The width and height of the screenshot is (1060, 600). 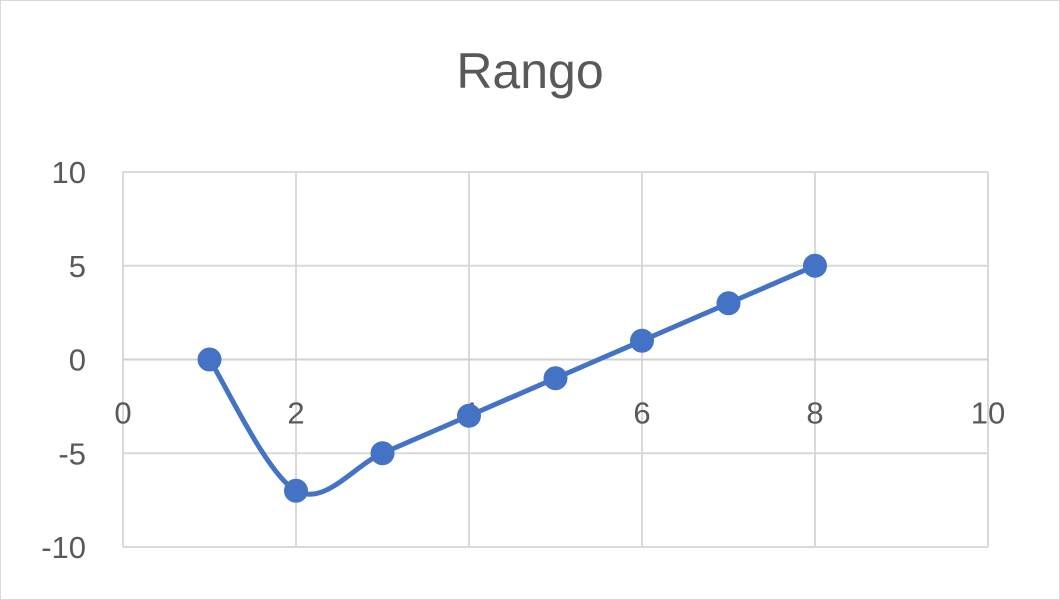 I want to click on x-tick-label: 0, so click(x=122, y=413).